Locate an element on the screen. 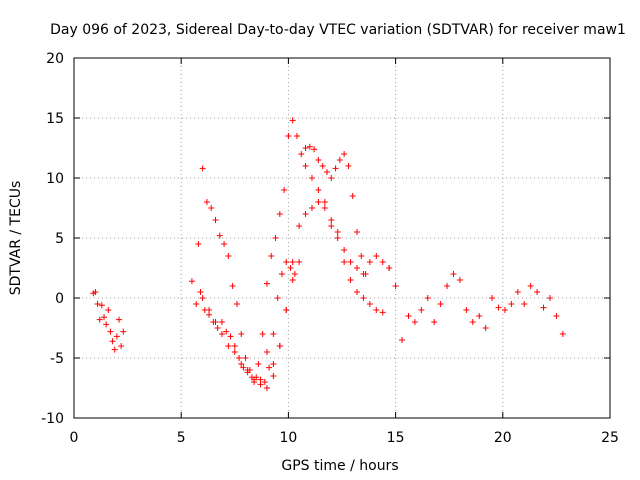  y-tick-label: 0 is located at coordinates (59, 299).